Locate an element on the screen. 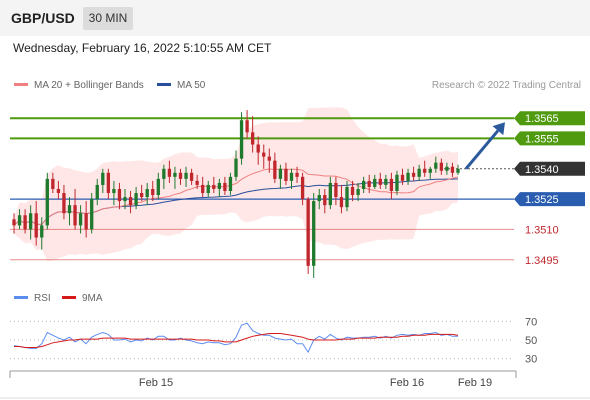 This screenshot has width=590, height=400. price-level-labels: 1.3565 1.3555 1.3540 1.3525 1.3510 1.3495 is located at coordinates (549, 189).